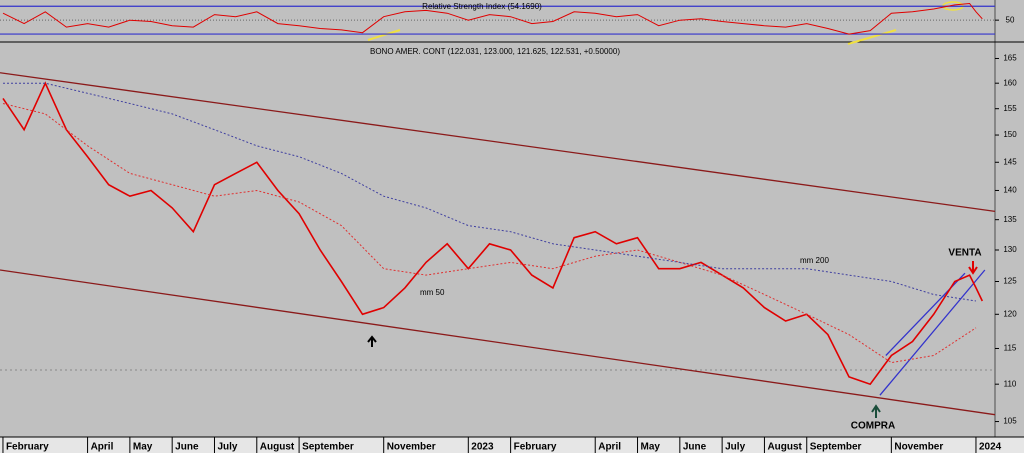  What do you see at coordinates (1010, 313) in the screenshot?
I see `y-tick-label: 120` at bounding box center [1010, 313].